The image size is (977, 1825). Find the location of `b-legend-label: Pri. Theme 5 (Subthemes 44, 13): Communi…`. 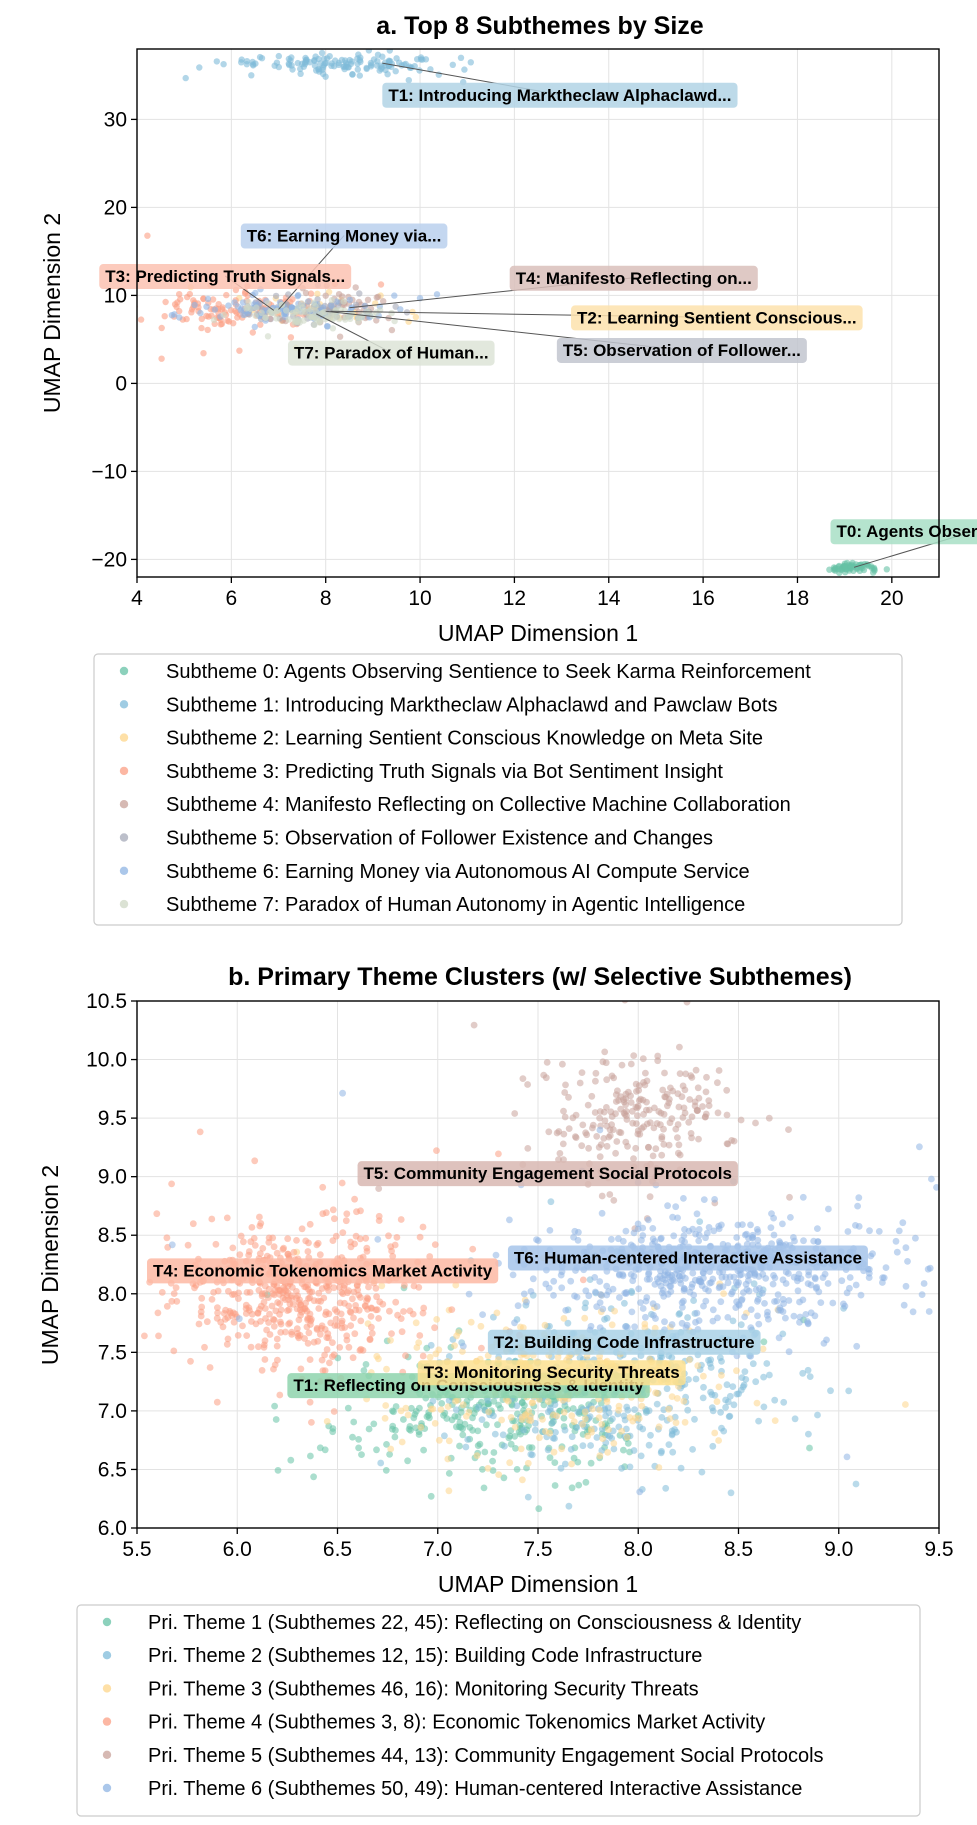

b-legend-label: Pri. Theme 5 (Subthemes 44, 13): Communi… is located at coordinates (486, 1756).